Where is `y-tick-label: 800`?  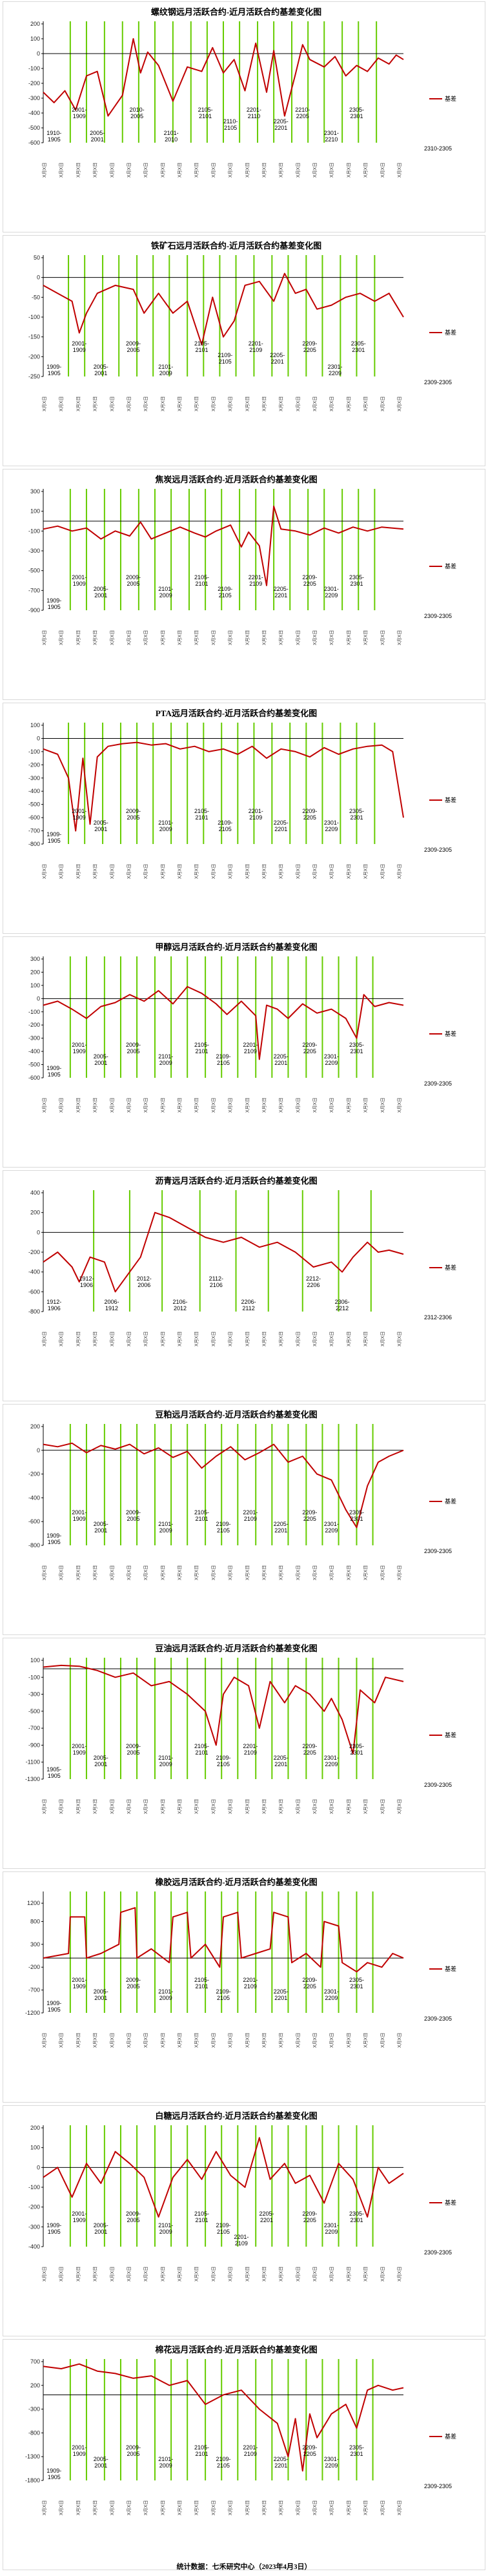 y-tick-label: 800 is located at coordinates (35, 1921).